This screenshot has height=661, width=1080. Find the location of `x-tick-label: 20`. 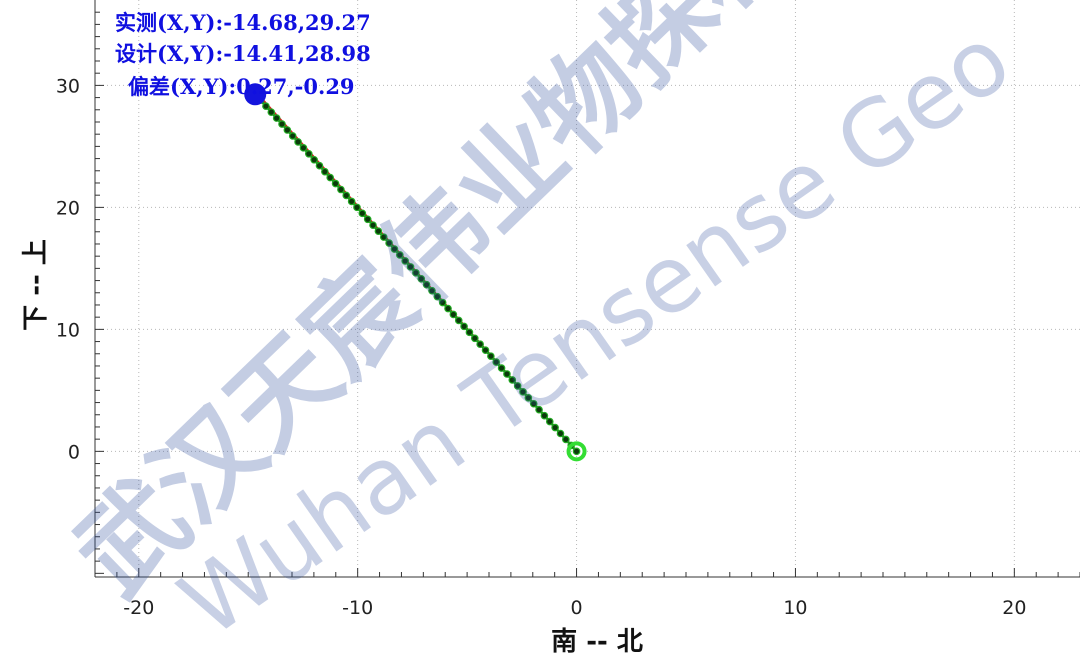

x-tick-label: 20 is located at coordinates (1014, 608).